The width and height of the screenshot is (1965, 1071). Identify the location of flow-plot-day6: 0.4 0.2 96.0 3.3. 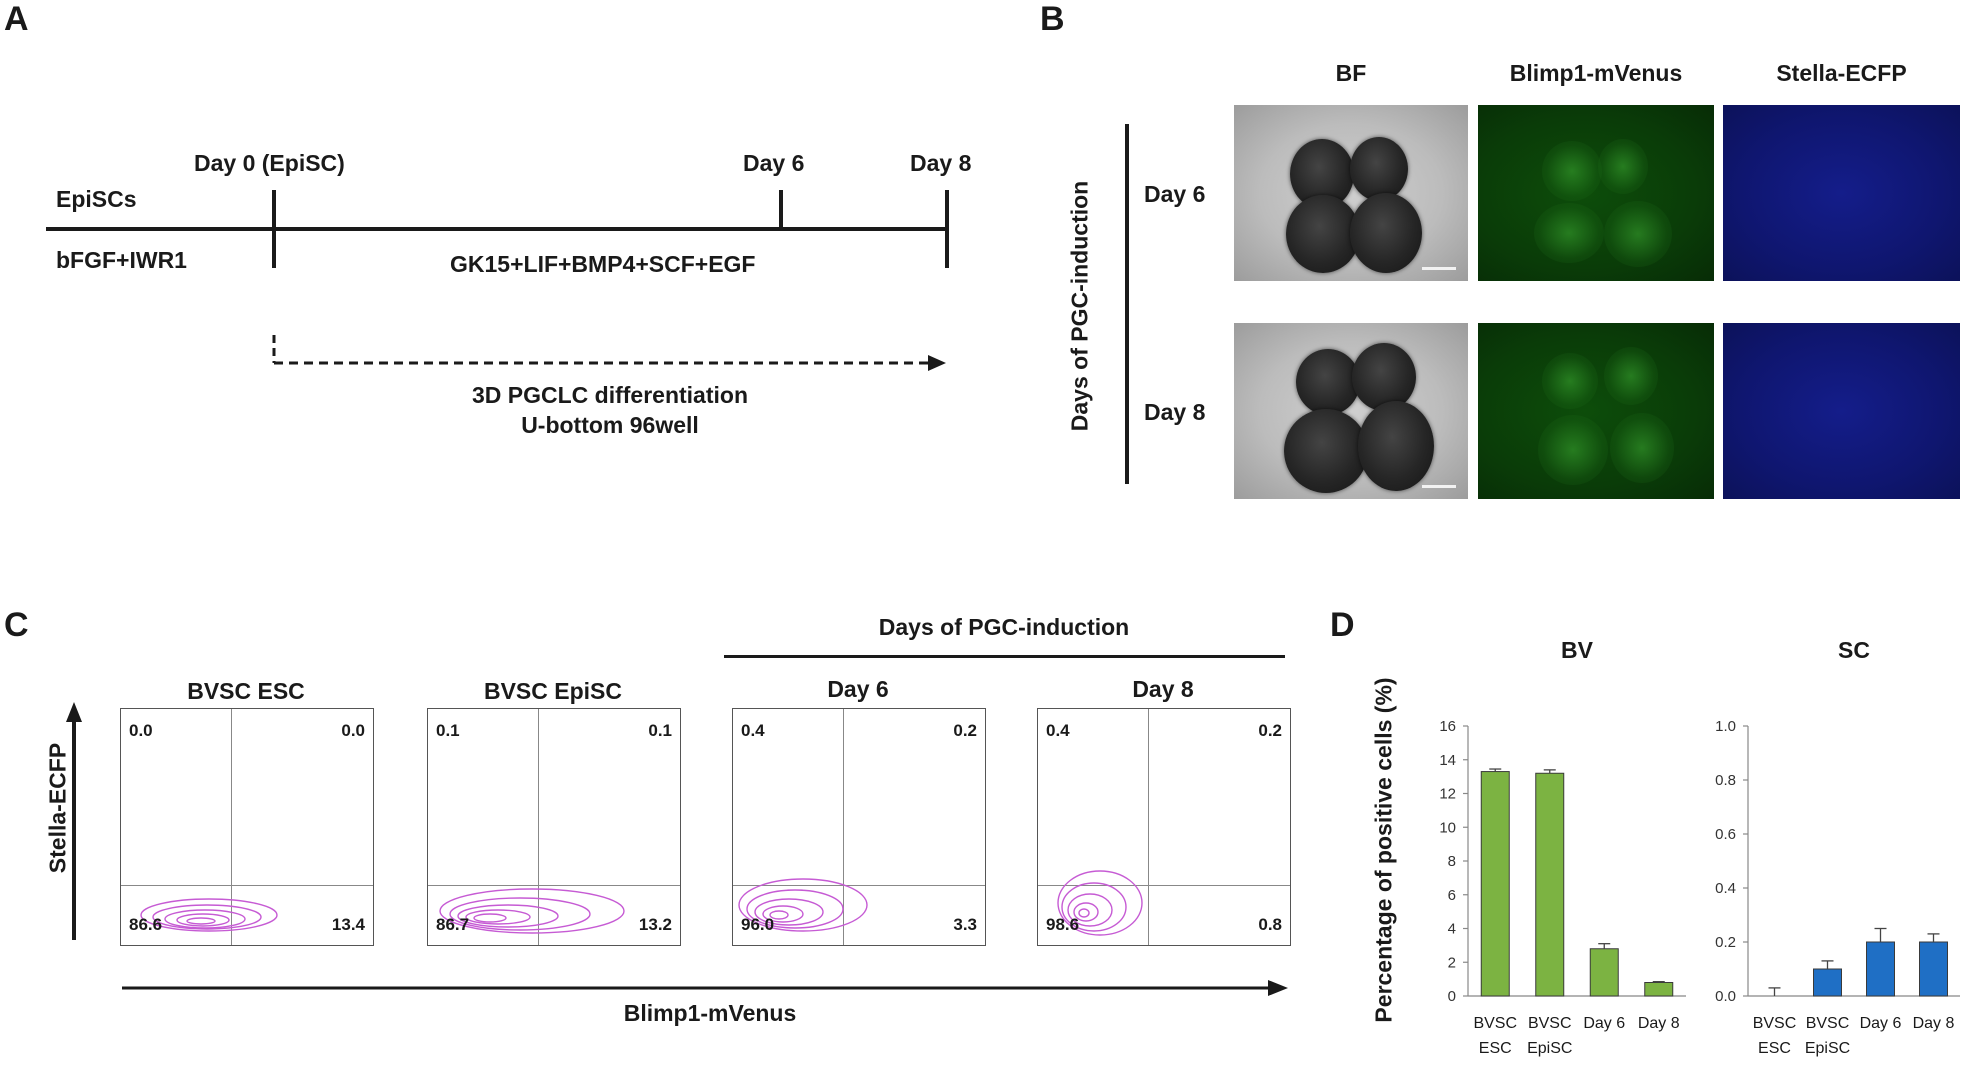
(859, 827).